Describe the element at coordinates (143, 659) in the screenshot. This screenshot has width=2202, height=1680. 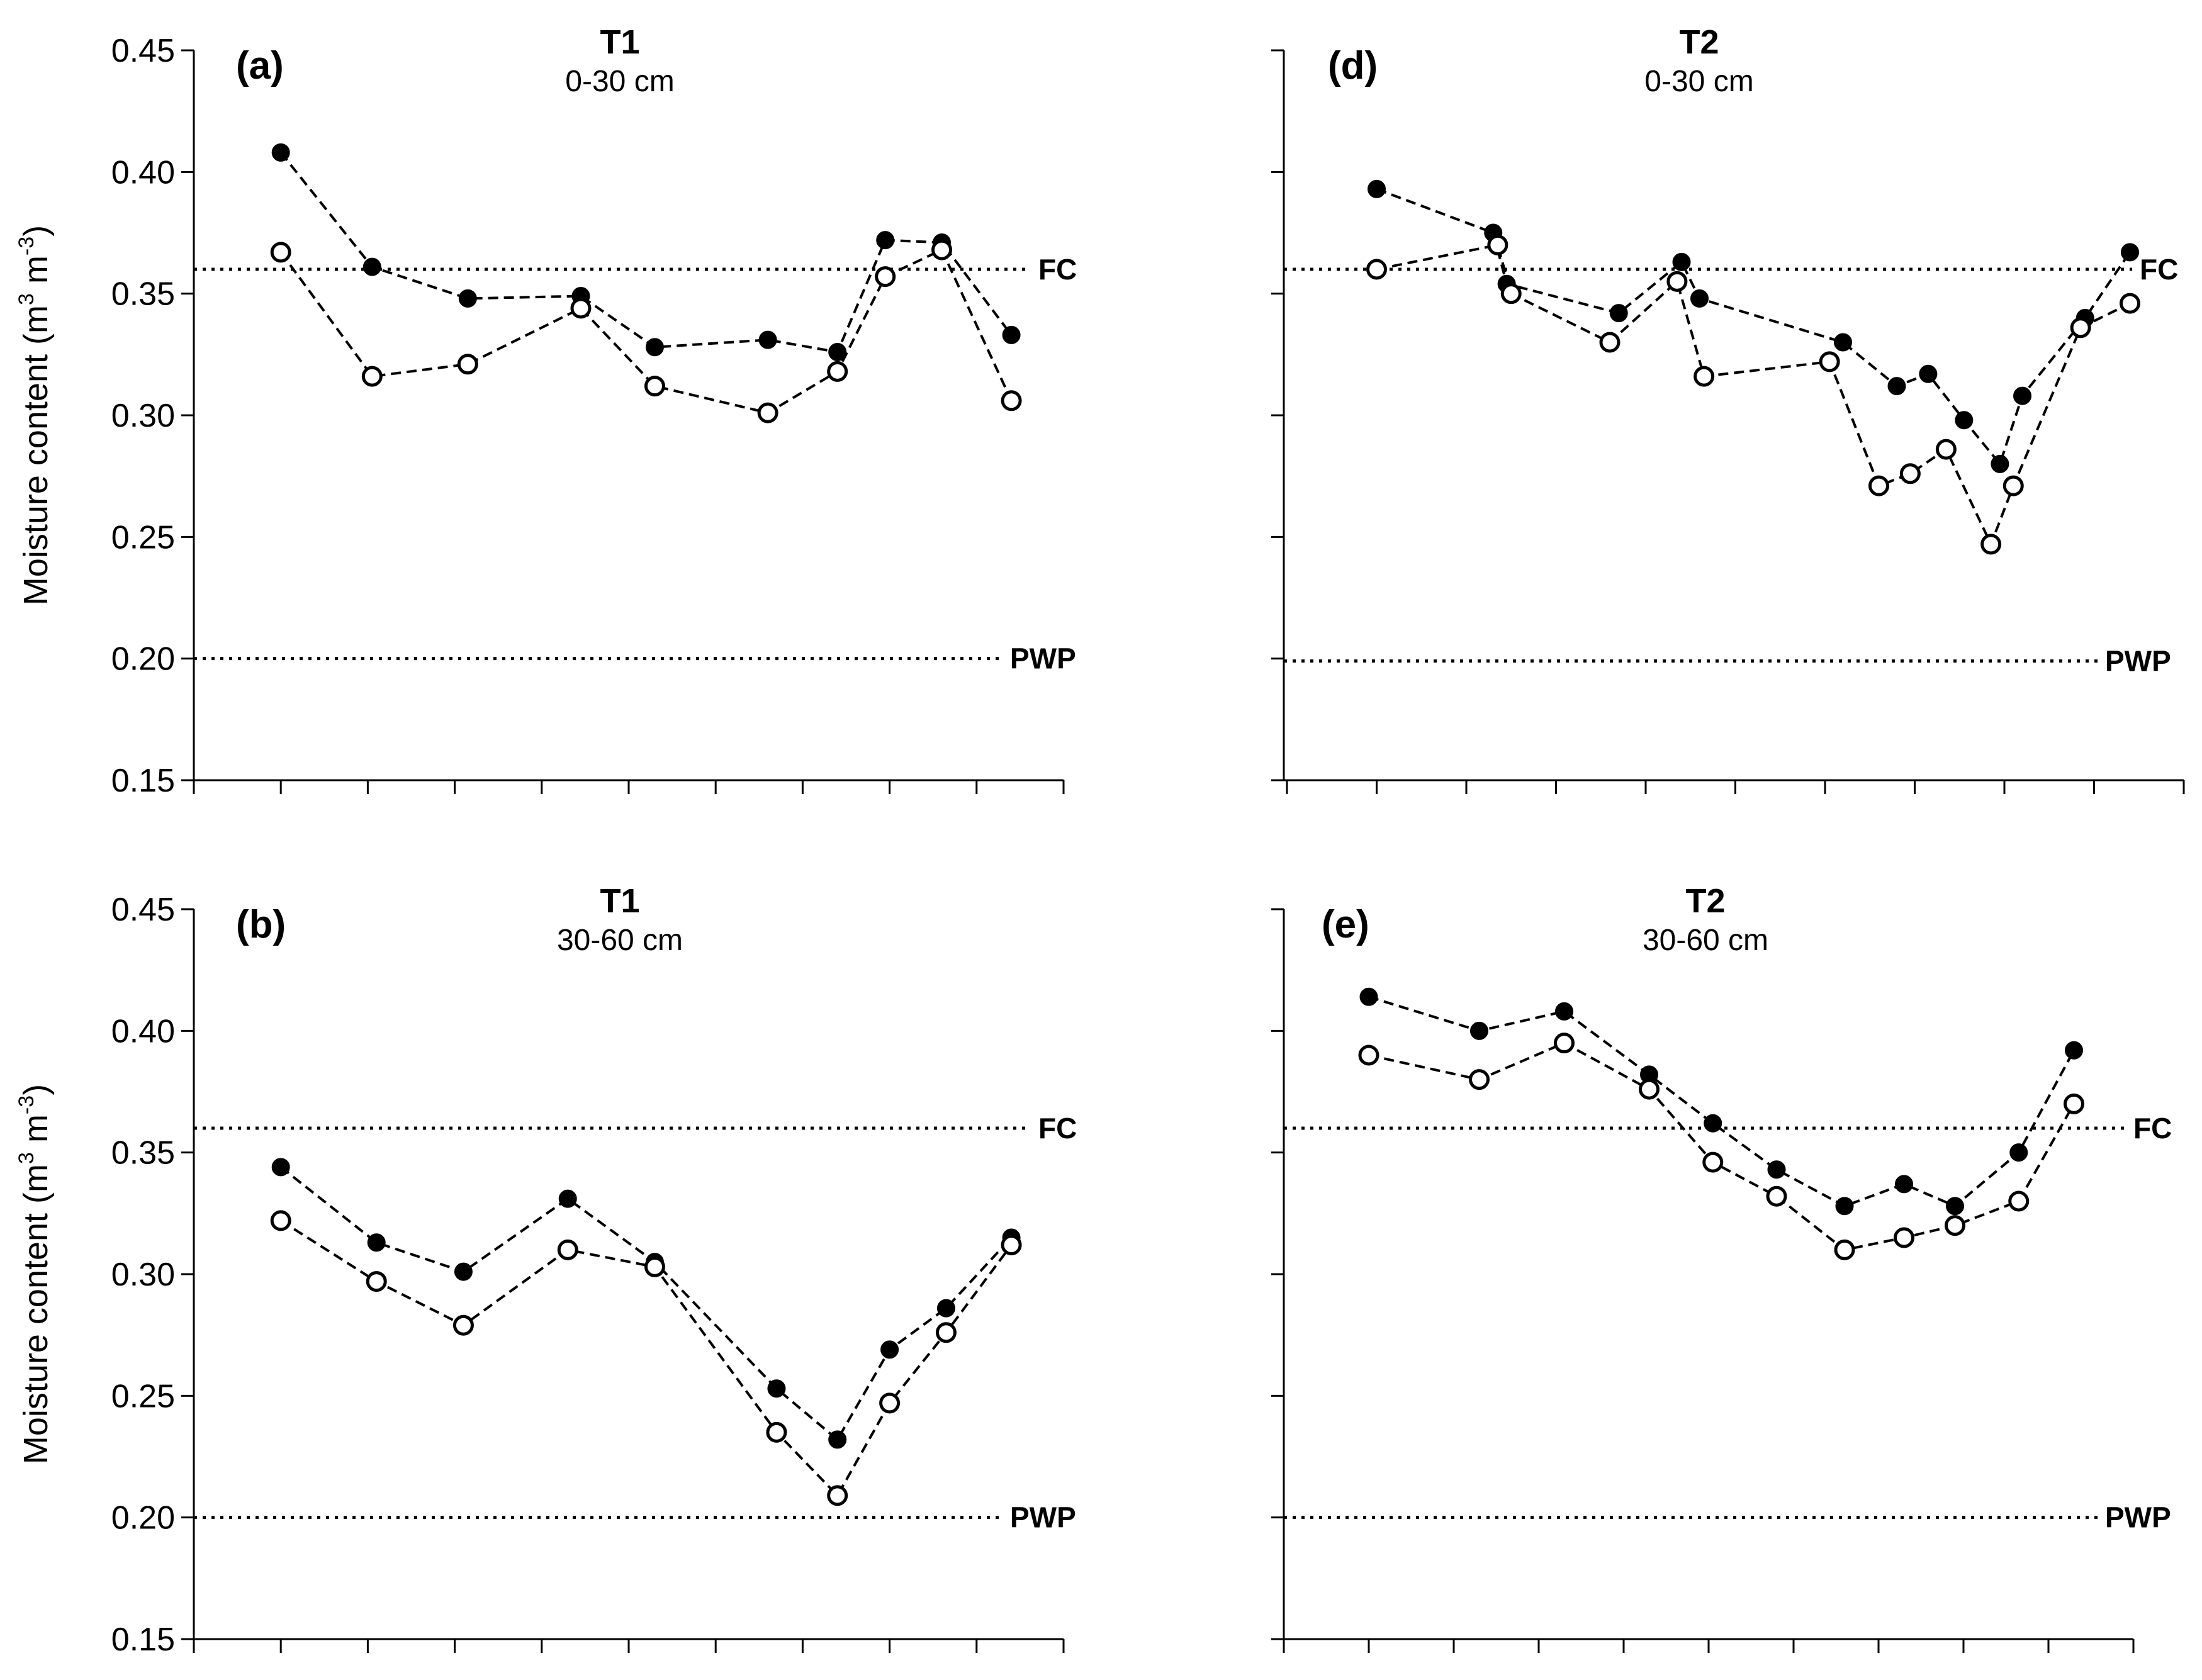
I see `y-tick-label: 0.20` at that location.